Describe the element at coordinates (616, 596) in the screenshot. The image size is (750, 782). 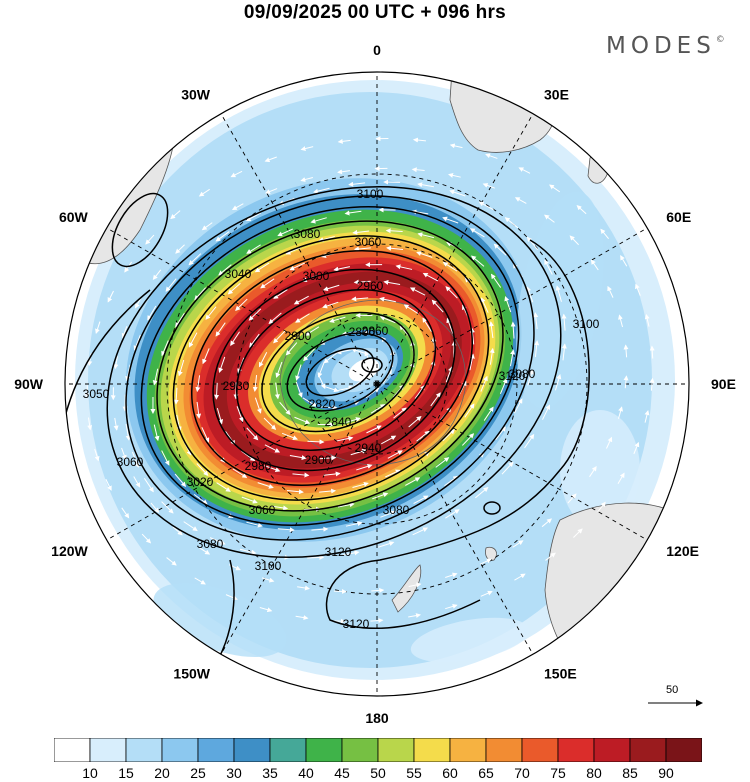
I see `australia-land` at that location.